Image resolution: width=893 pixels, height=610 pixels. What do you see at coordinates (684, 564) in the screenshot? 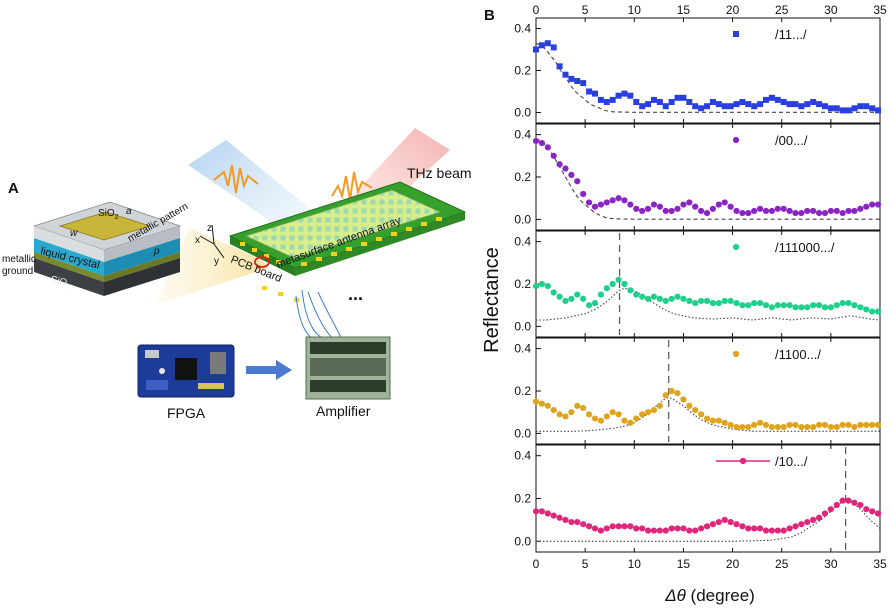
I see `bottom-x-tick-label: 15` at bounding box center [684, 564].